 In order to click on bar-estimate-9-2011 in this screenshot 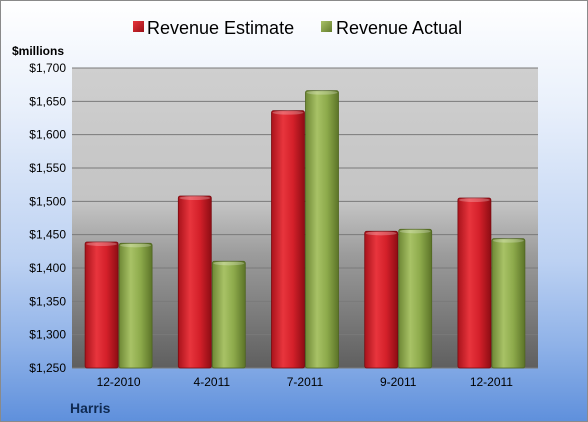, I will do `click(381, 299)`.